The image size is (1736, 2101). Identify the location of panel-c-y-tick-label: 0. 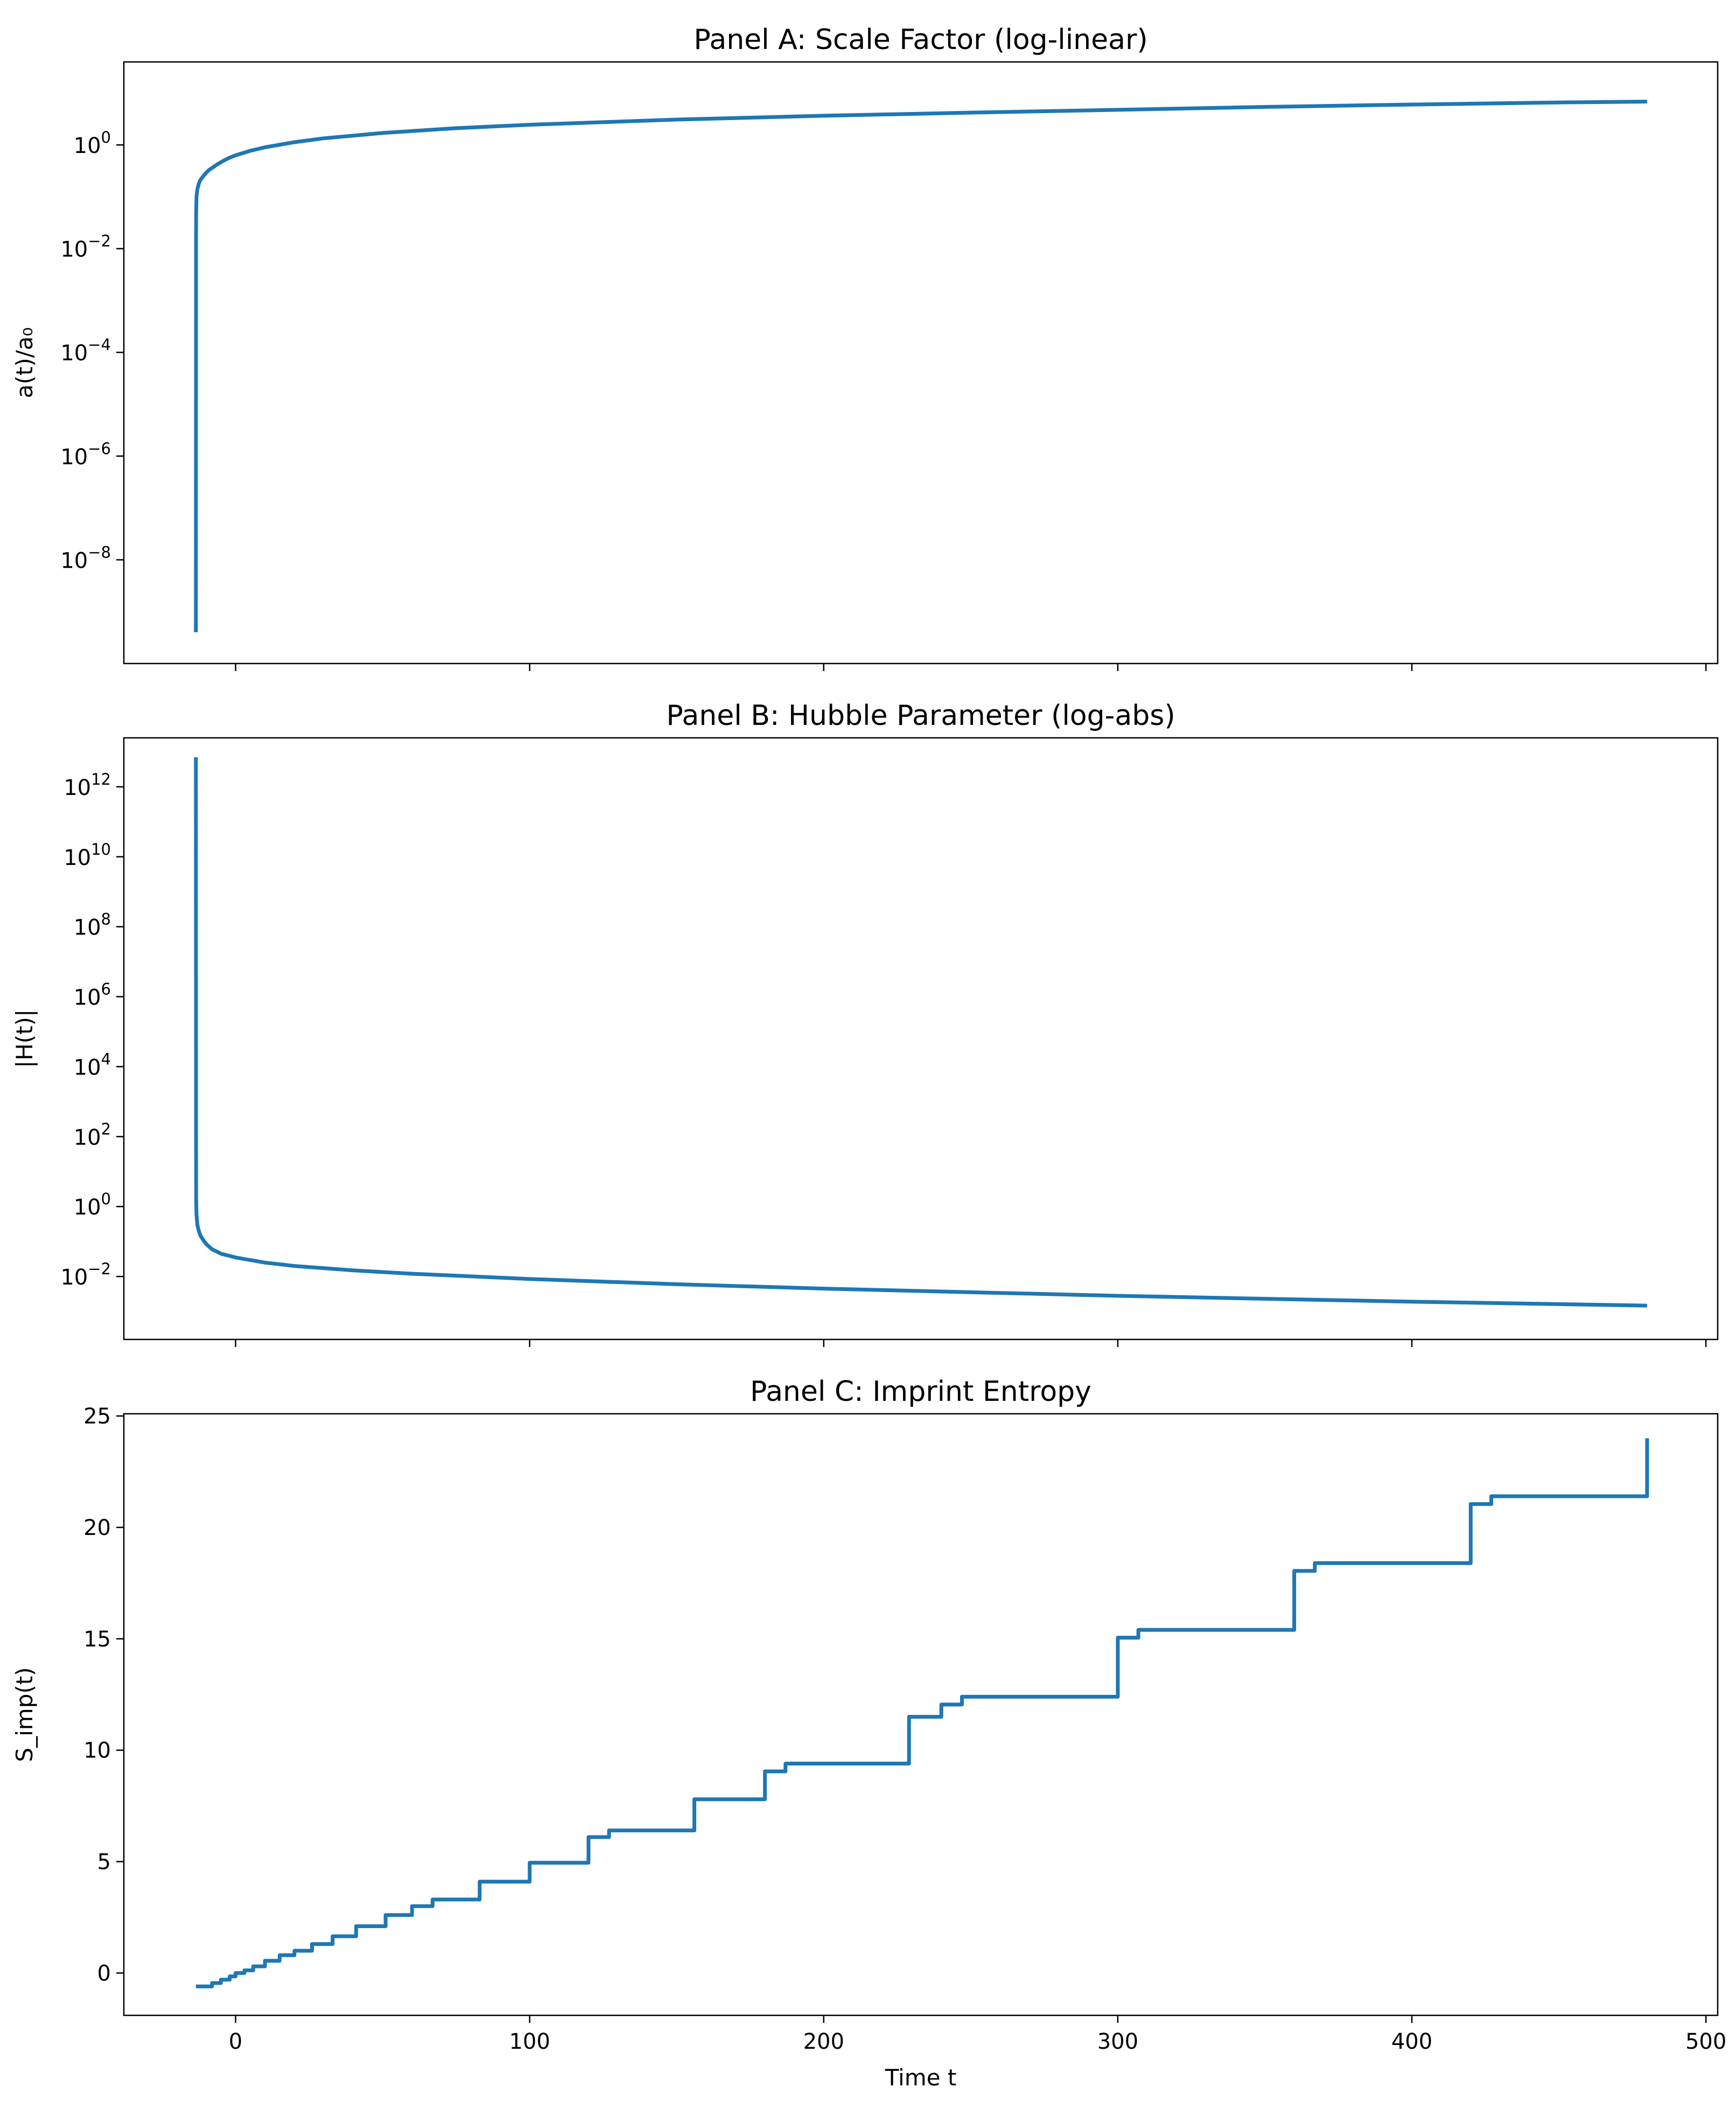
(104, 1973).